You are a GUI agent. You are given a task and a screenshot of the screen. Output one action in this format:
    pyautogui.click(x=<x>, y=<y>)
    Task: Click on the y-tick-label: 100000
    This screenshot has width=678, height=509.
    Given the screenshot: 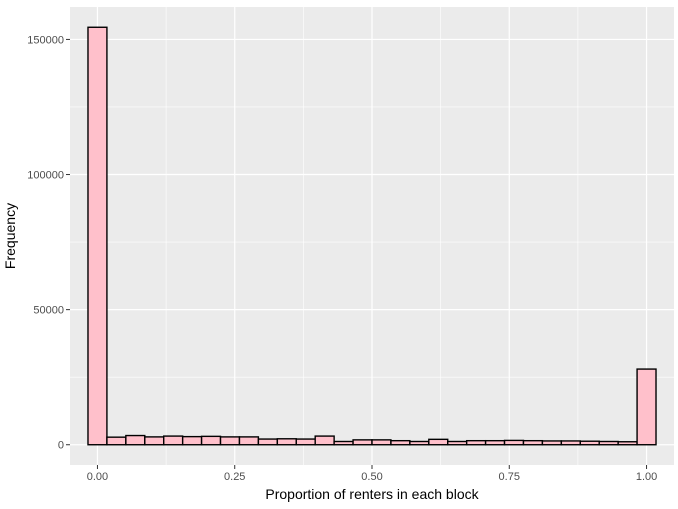 What is the action you would take?
    pyautogui.click(x=45, y=176)
    